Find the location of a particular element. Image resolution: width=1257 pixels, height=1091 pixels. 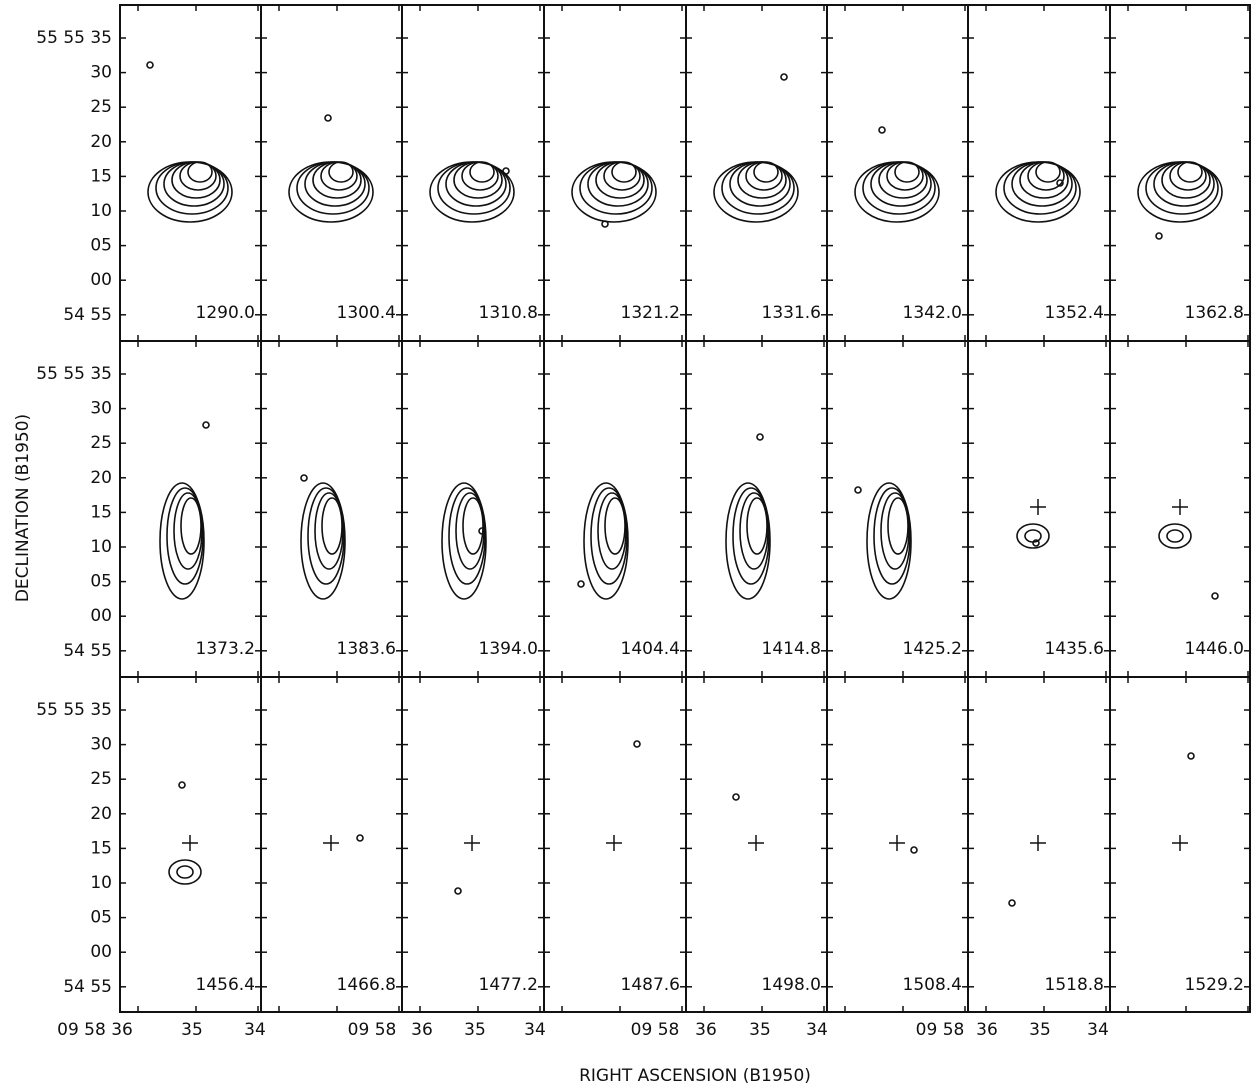

velocity-label: 1331.6 is located at coordinates (791, 313).